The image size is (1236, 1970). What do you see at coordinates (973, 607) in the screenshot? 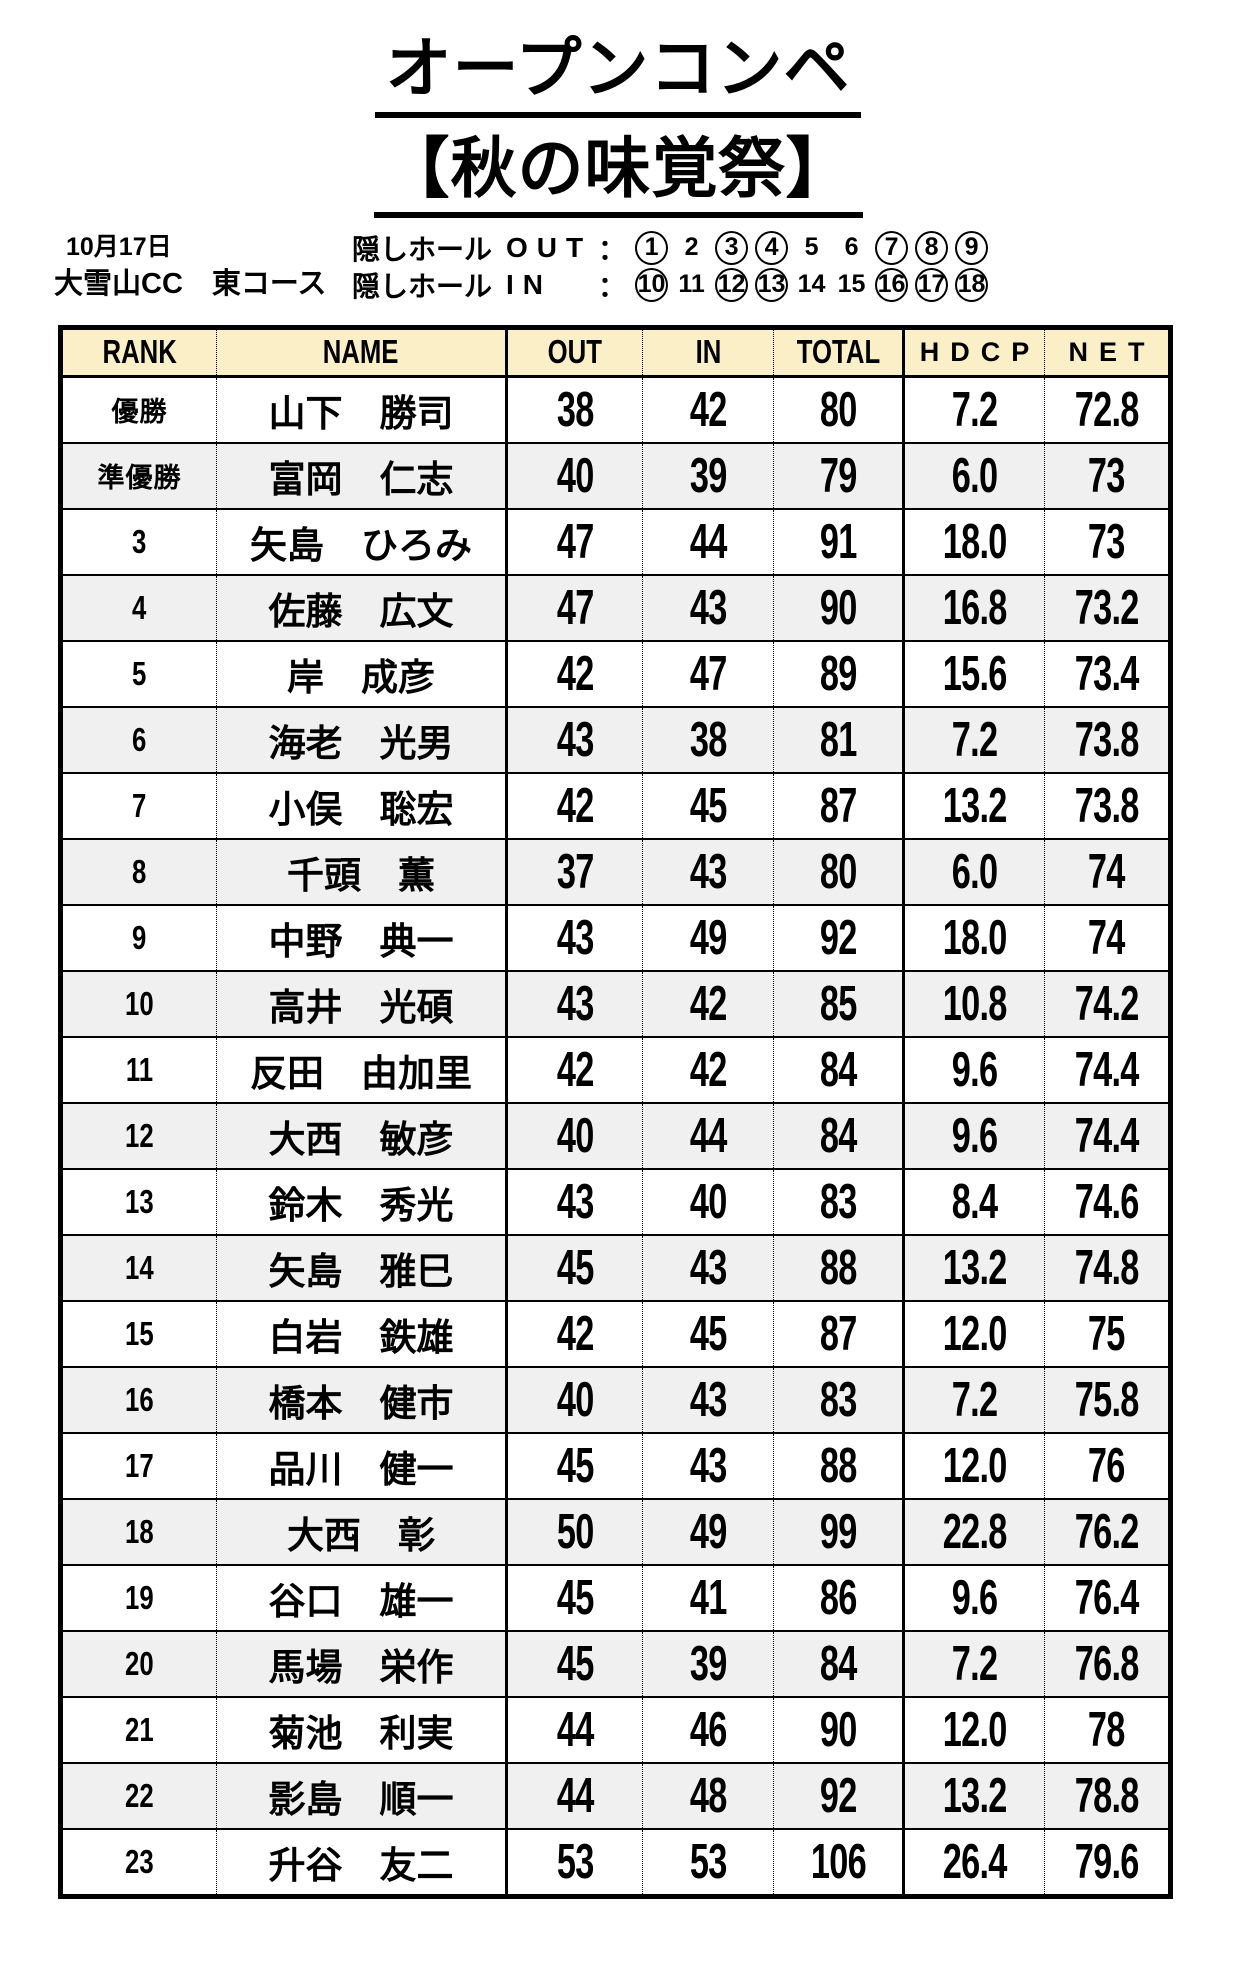
I see `hdcp-cell: 16.8` at bounding box center [973, 607].